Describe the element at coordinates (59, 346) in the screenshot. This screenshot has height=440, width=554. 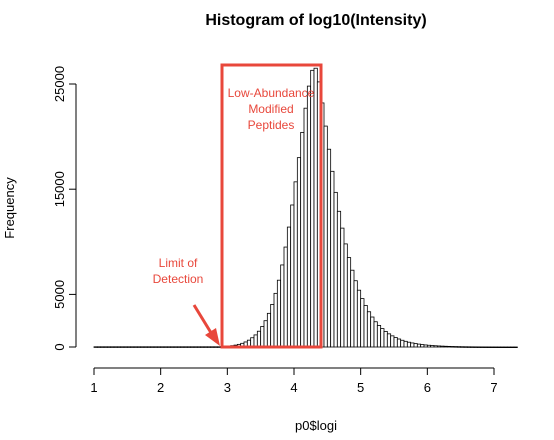
I see `y-tick-label: 0` at that location.